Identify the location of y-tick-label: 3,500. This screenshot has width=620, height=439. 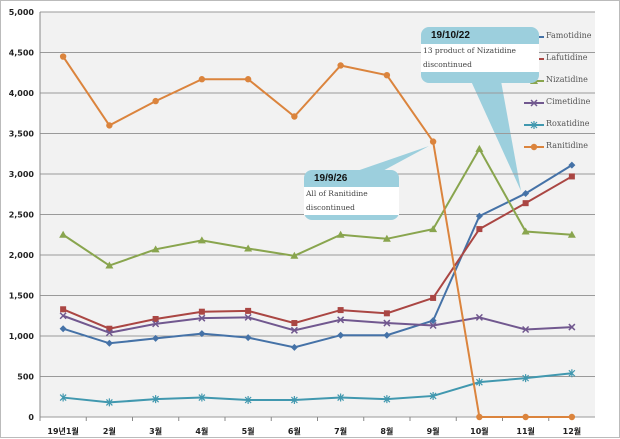
(22, 134).